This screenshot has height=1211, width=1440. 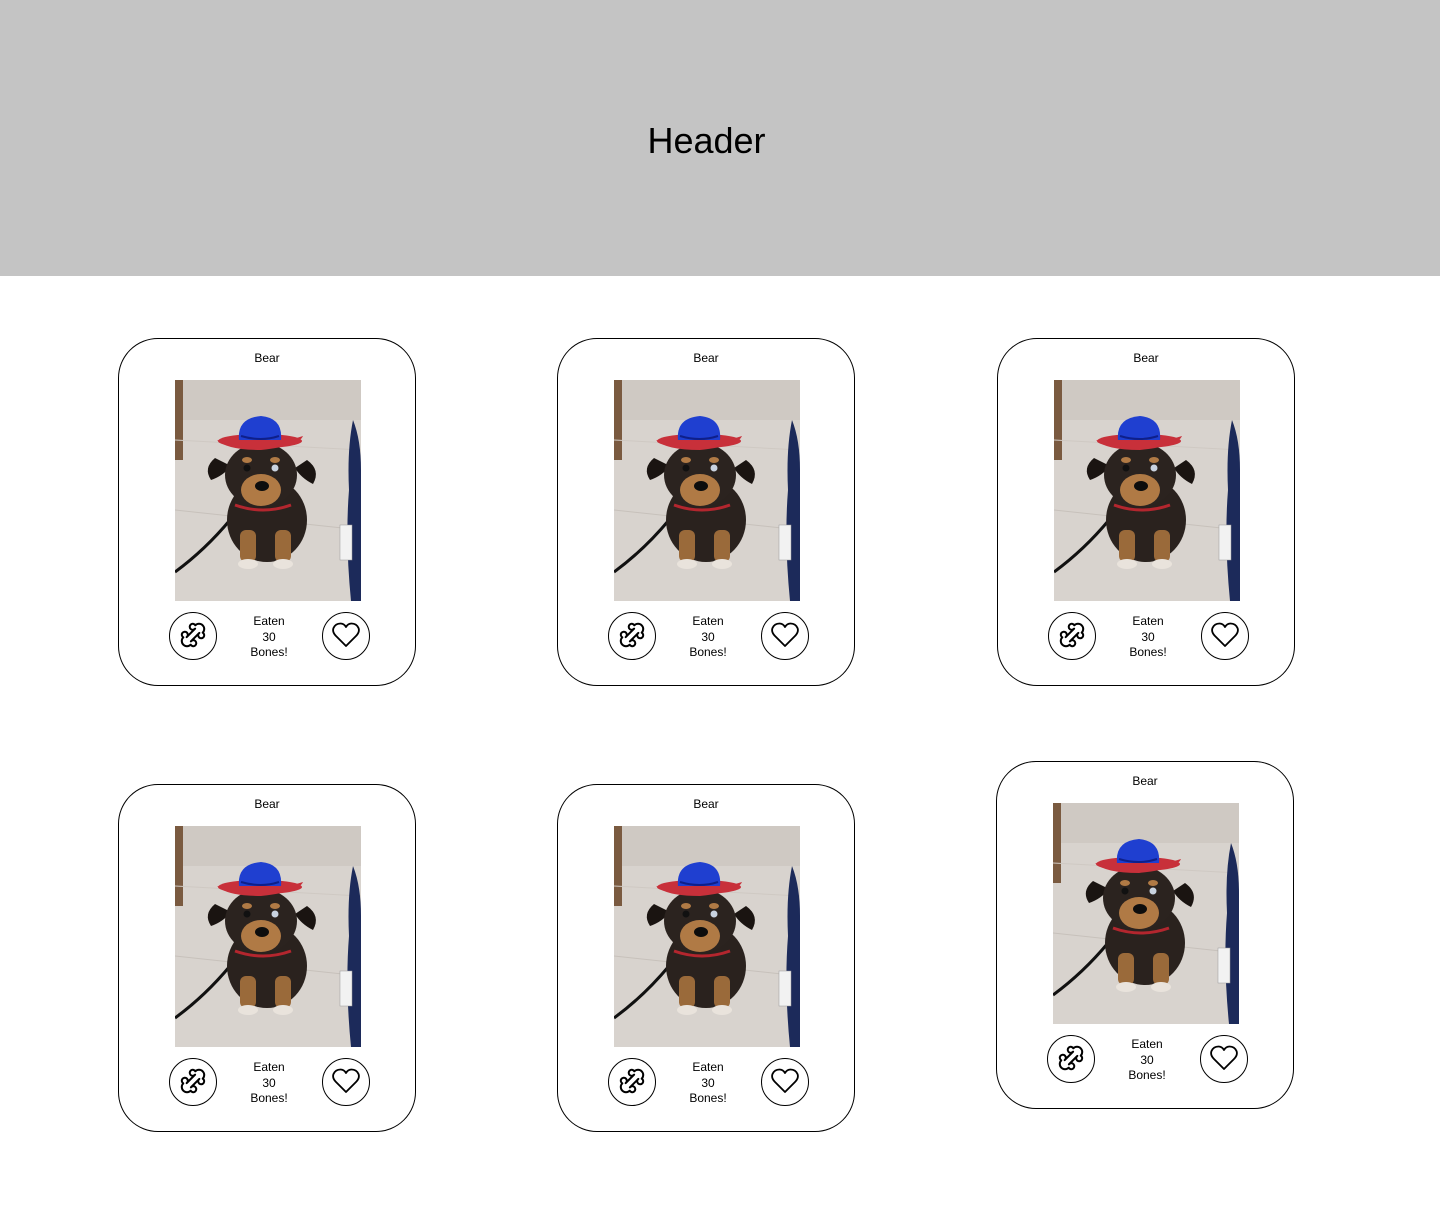 I want to click on header-title: Header, so click(x=706, y=140).